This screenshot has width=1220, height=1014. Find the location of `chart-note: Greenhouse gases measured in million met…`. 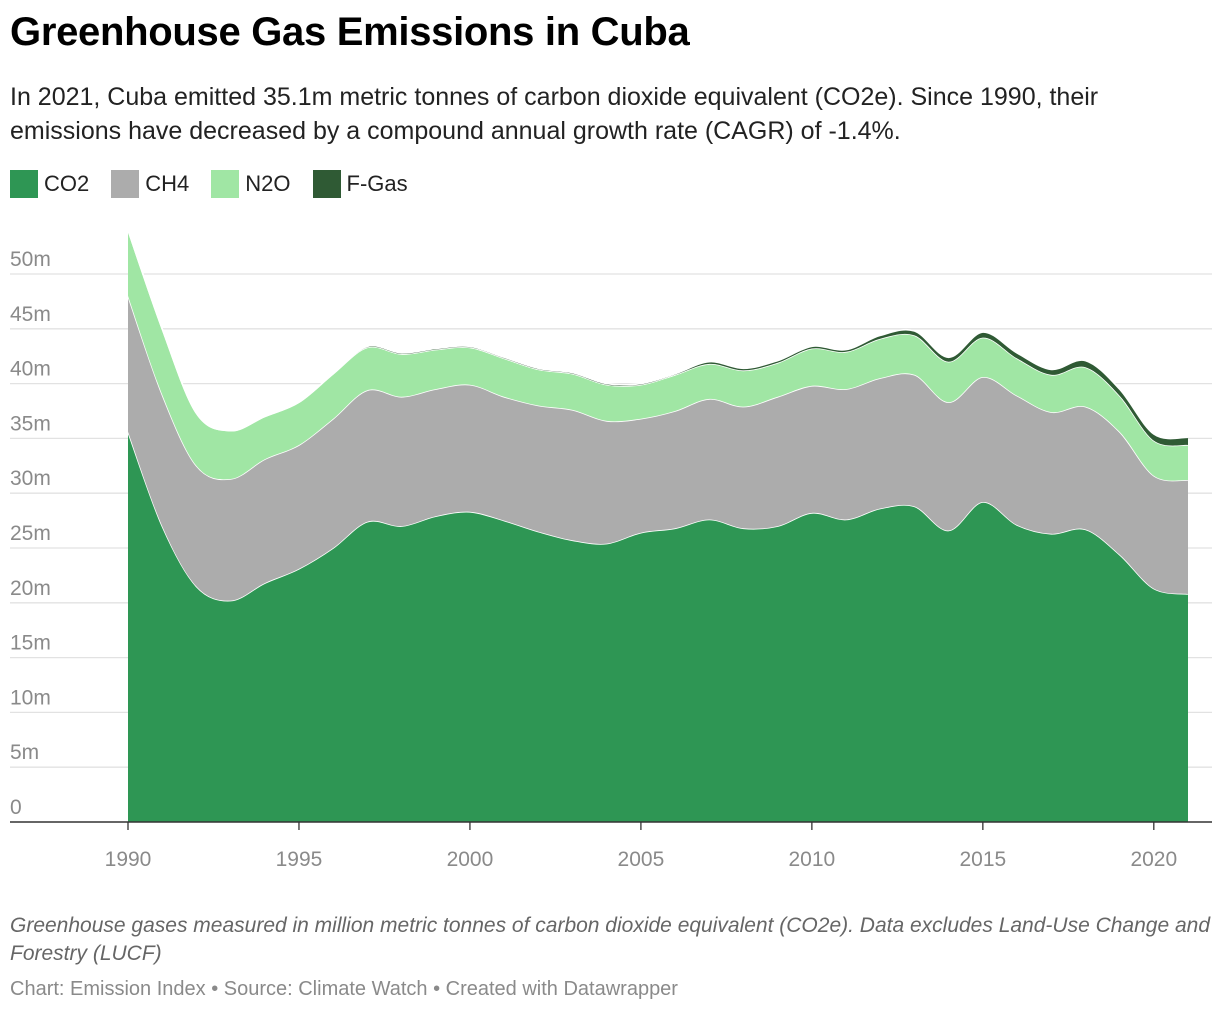

chart-note: Greenhouse gases measured in million met… is located at coordinates (610, 939).